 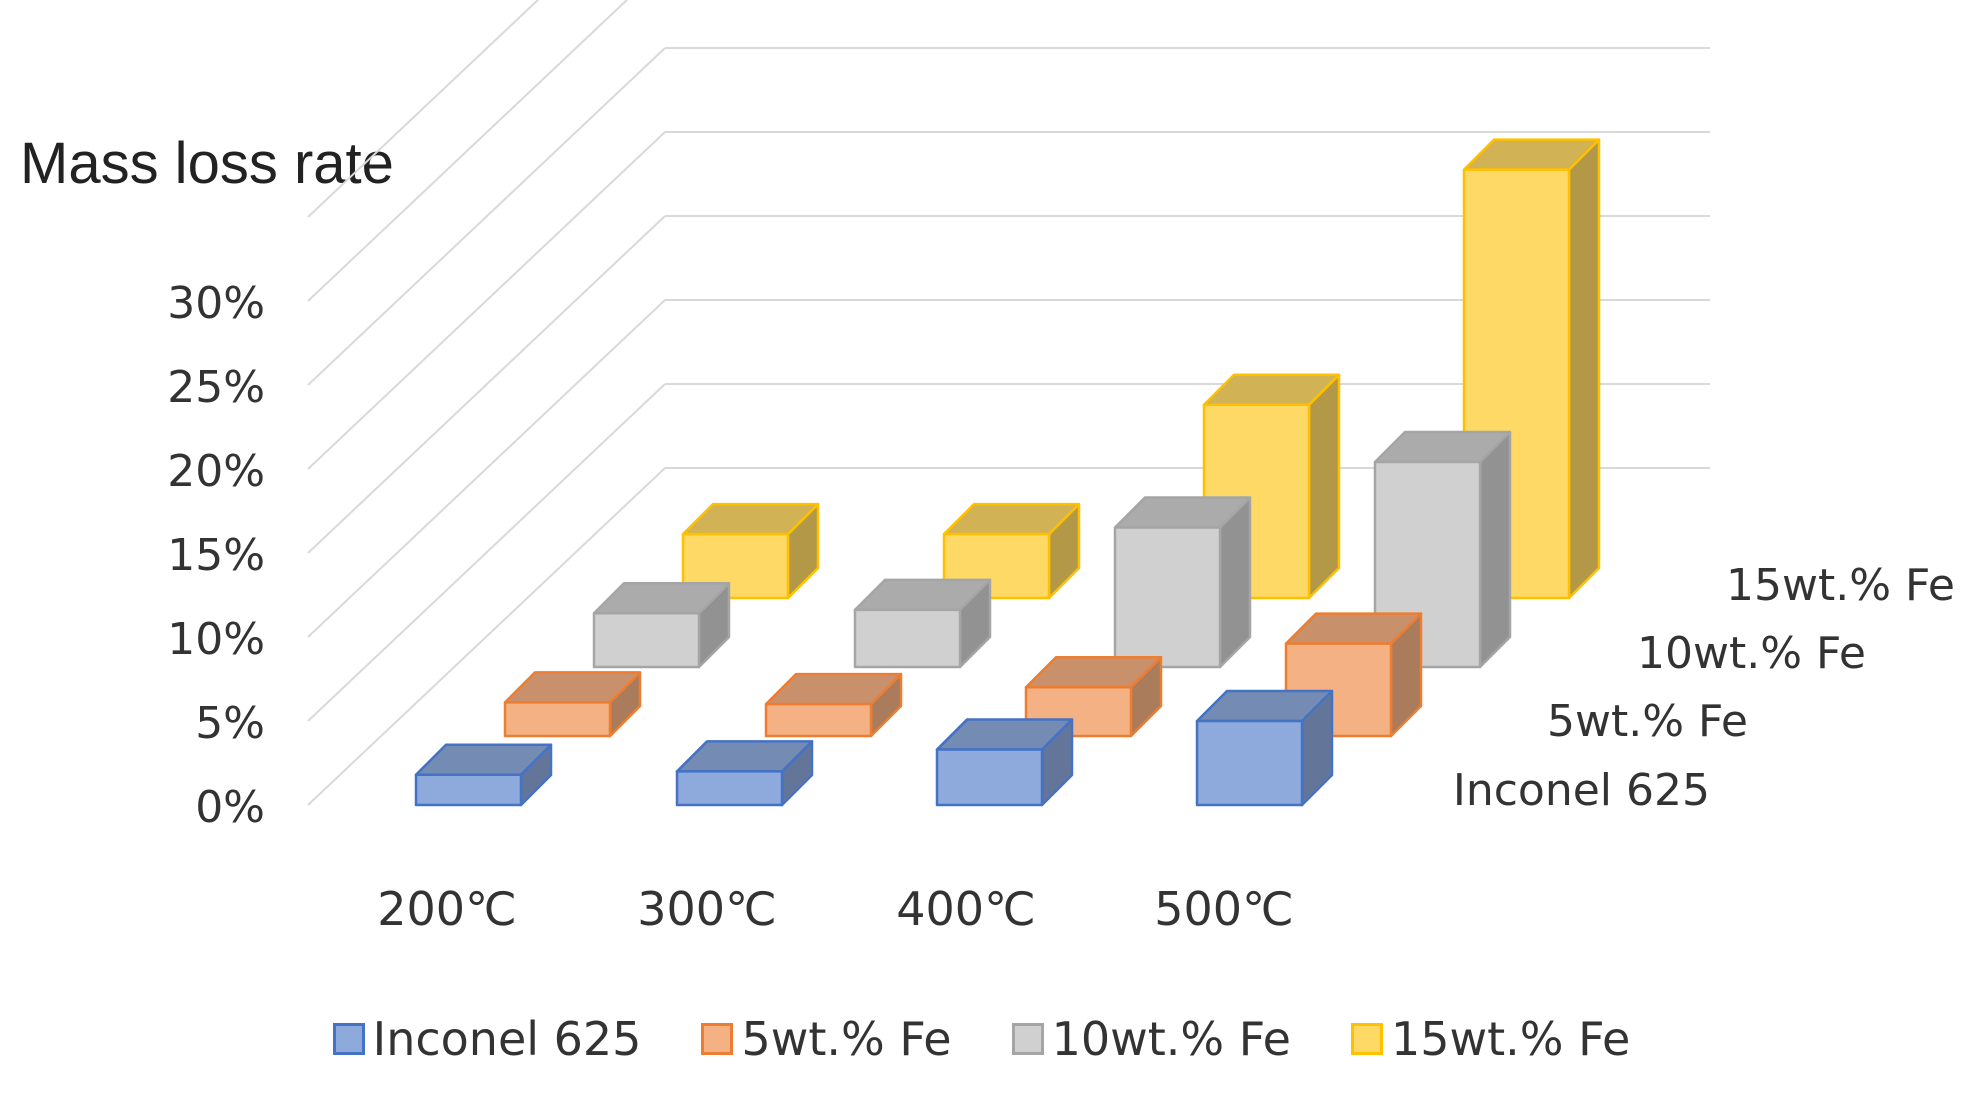 What do you see at coordinates (1223, 909) in the screenshot?
I see `x-category-label: 500℃` at bounding box center [1223, 909].